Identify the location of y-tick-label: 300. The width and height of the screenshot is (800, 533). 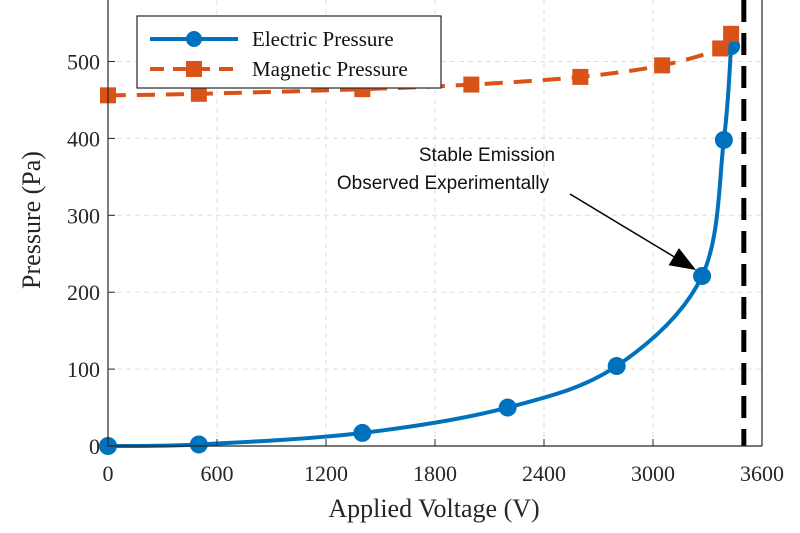
(83, 215).